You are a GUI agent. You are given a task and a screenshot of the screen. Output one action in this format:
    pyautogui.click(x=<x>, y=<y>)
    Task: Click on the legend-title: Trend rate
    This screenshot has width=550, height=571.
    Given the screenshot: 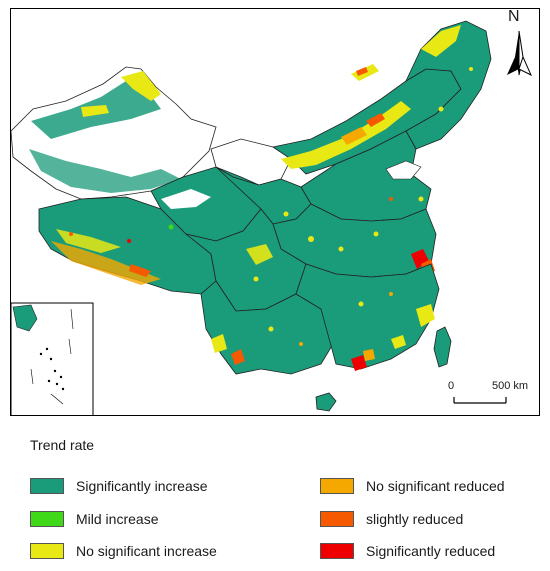 What is the action you would take?
    pyautogui.click(x=62, y=445)
    